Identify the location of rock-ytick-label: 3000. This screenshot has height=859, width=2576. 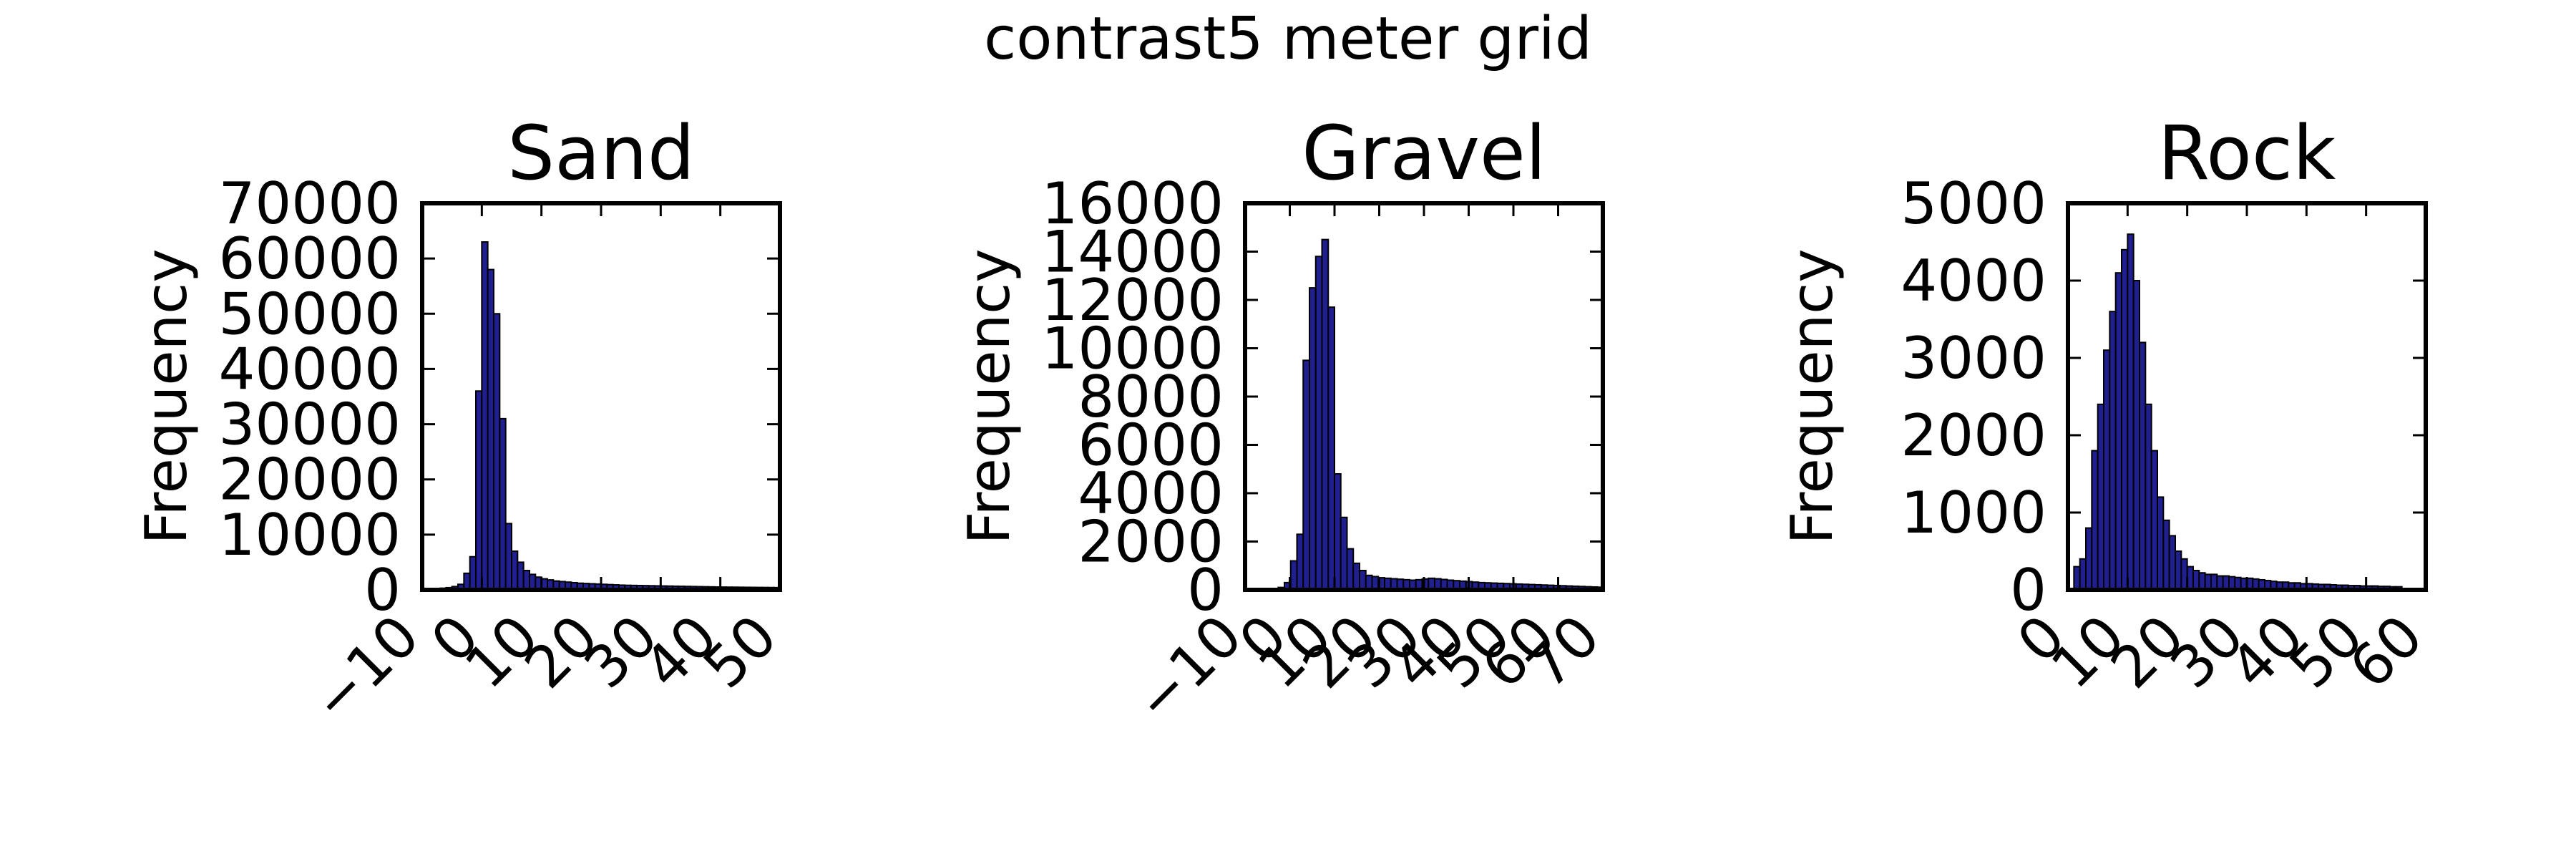
(1973, 358).